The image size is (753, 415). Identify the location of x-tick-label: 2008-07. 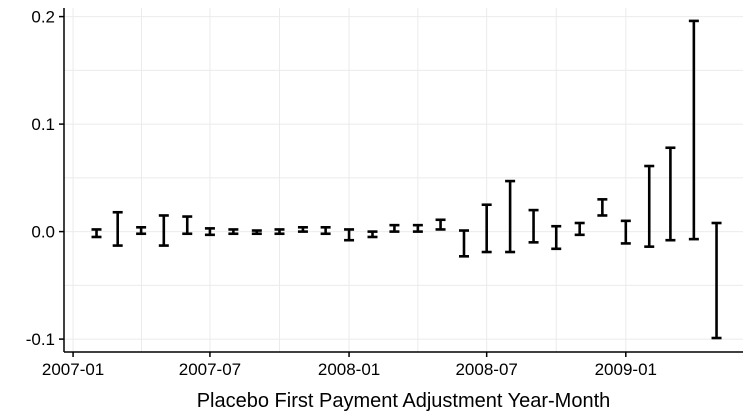
(486, 369).